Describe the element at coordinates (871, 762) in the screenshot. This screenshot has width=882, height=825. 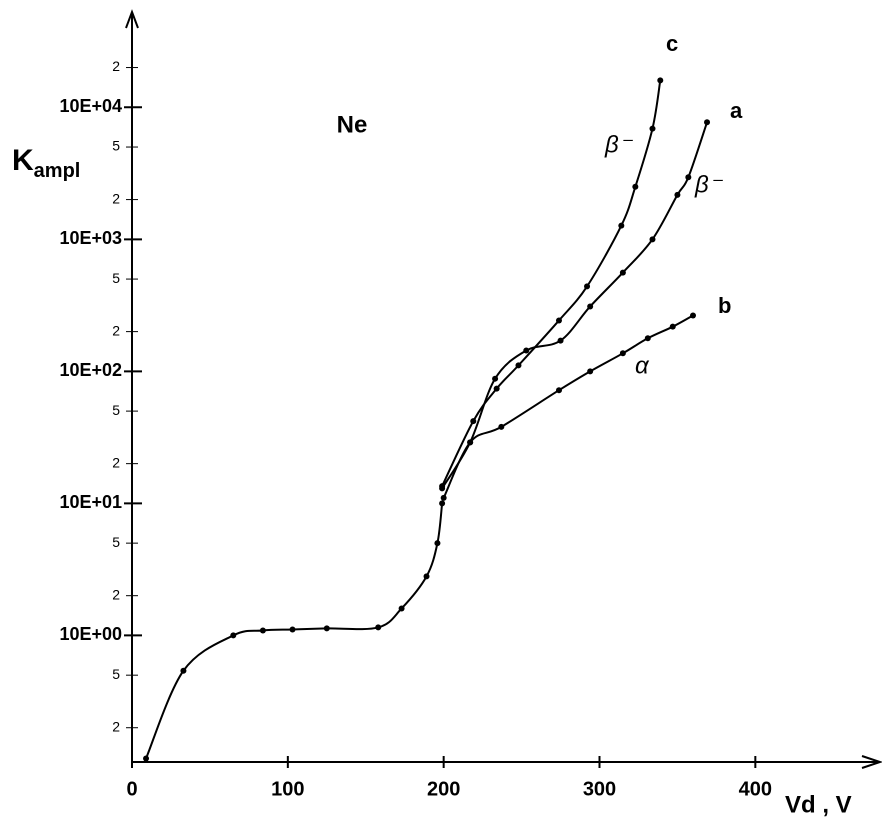
I see `x-axis-arrow` at that location.